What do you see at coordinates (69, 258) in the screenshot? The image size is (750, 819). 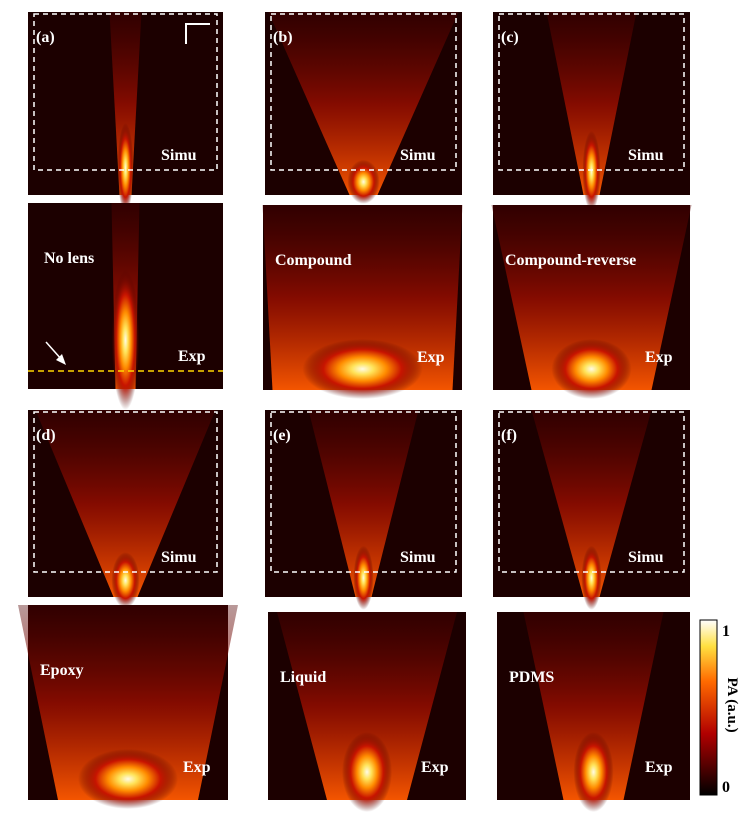 I see `lens-name: No lens` at bounding box center [69, 258].